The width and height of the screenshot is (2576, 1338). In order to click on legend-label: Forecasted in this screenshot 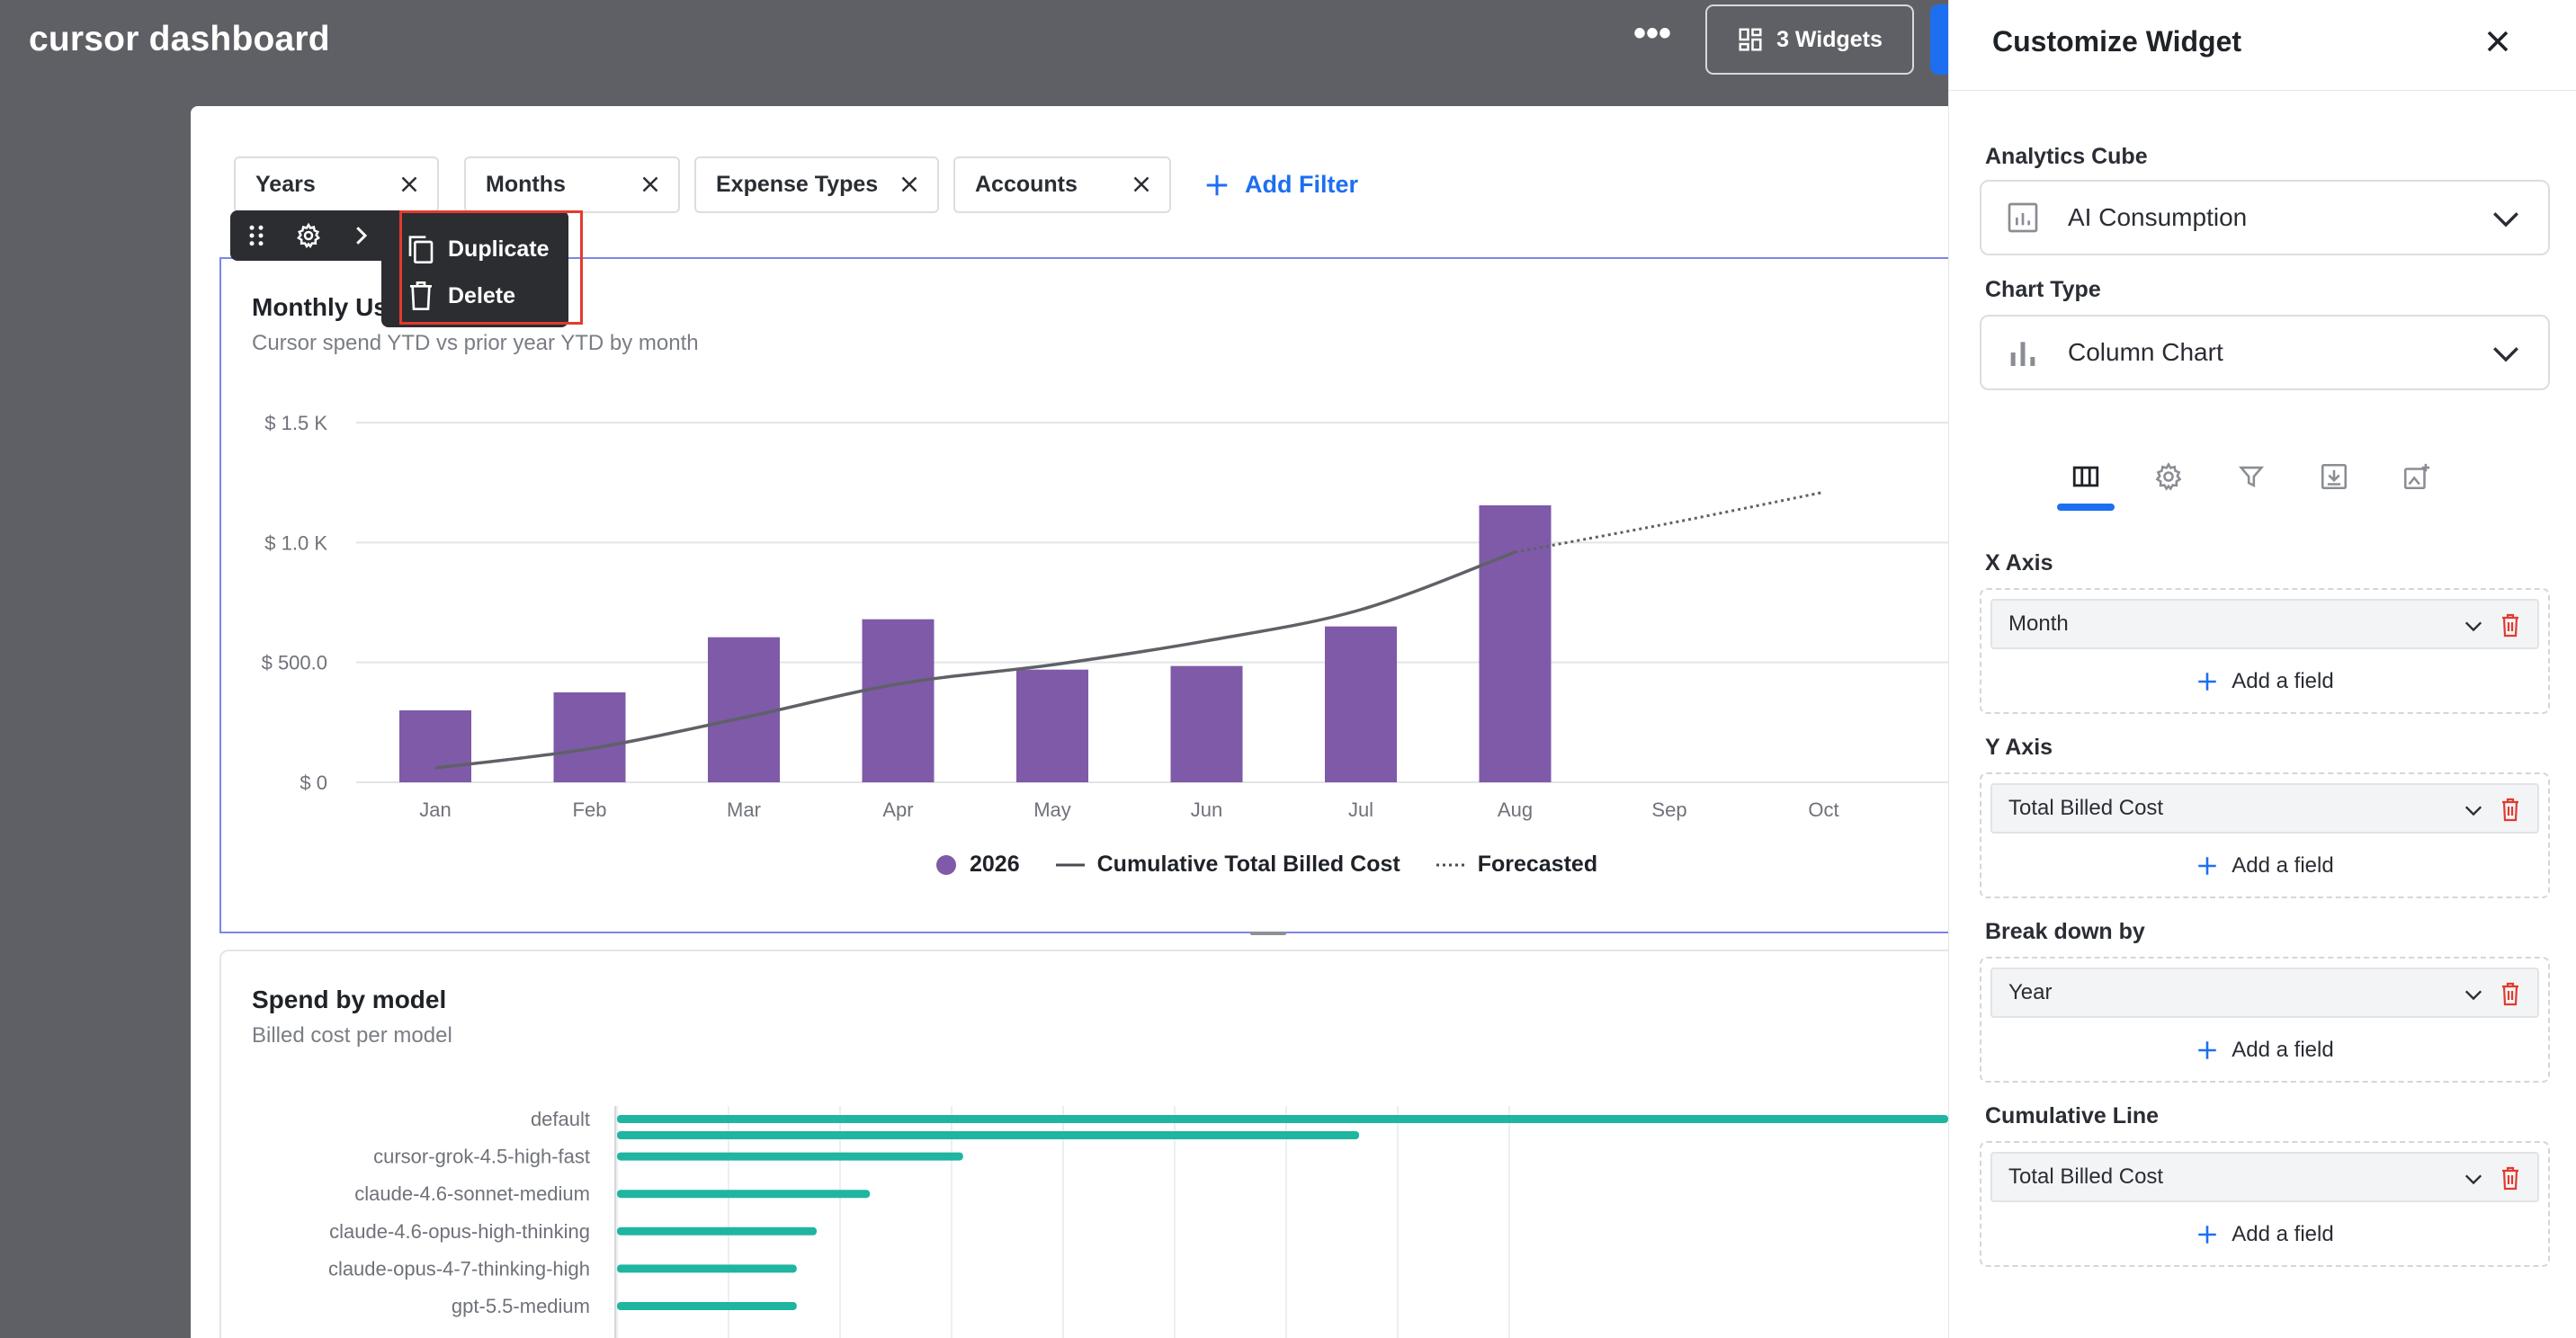, I will do `click(1537, 864)`.